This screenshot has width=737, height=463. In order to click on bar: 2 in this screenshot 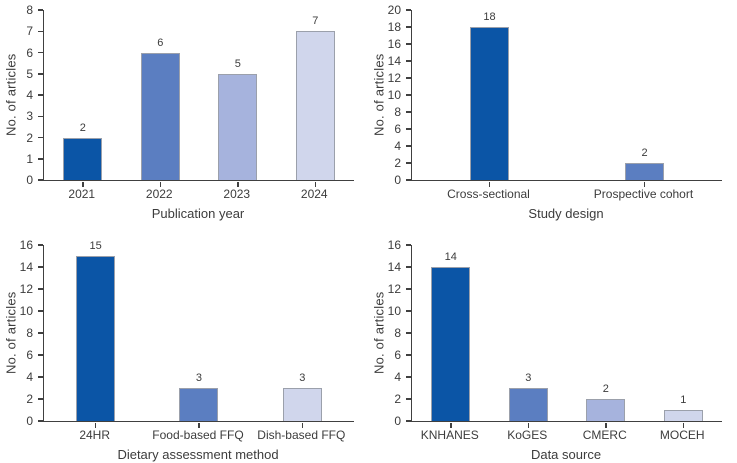, I will do `click(606, 402)`.